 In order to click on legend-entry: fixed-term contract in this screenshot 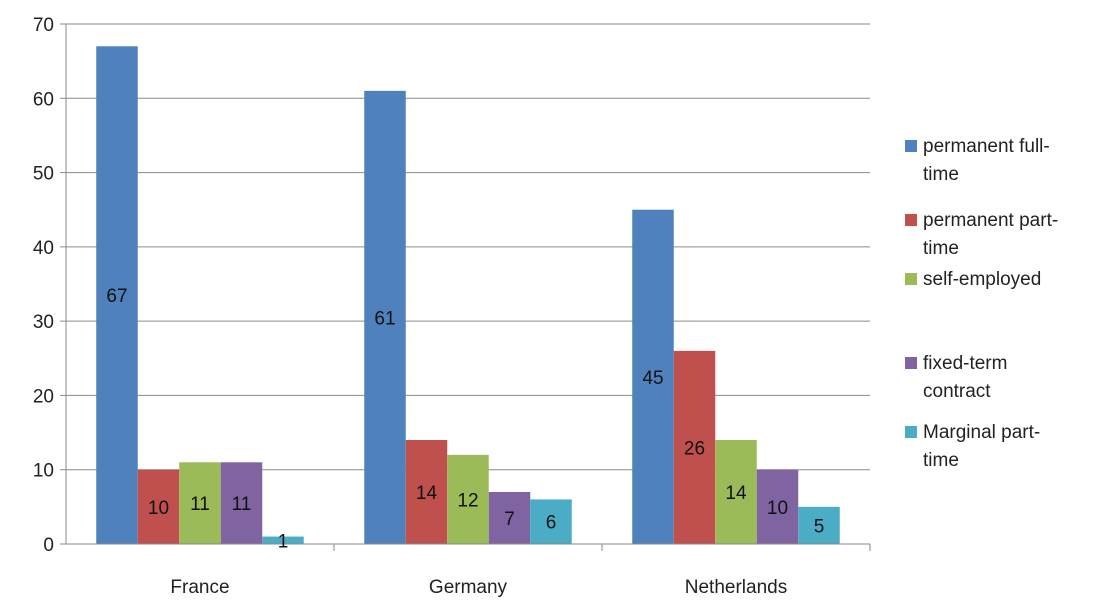, I will do `click(956, 377)`.